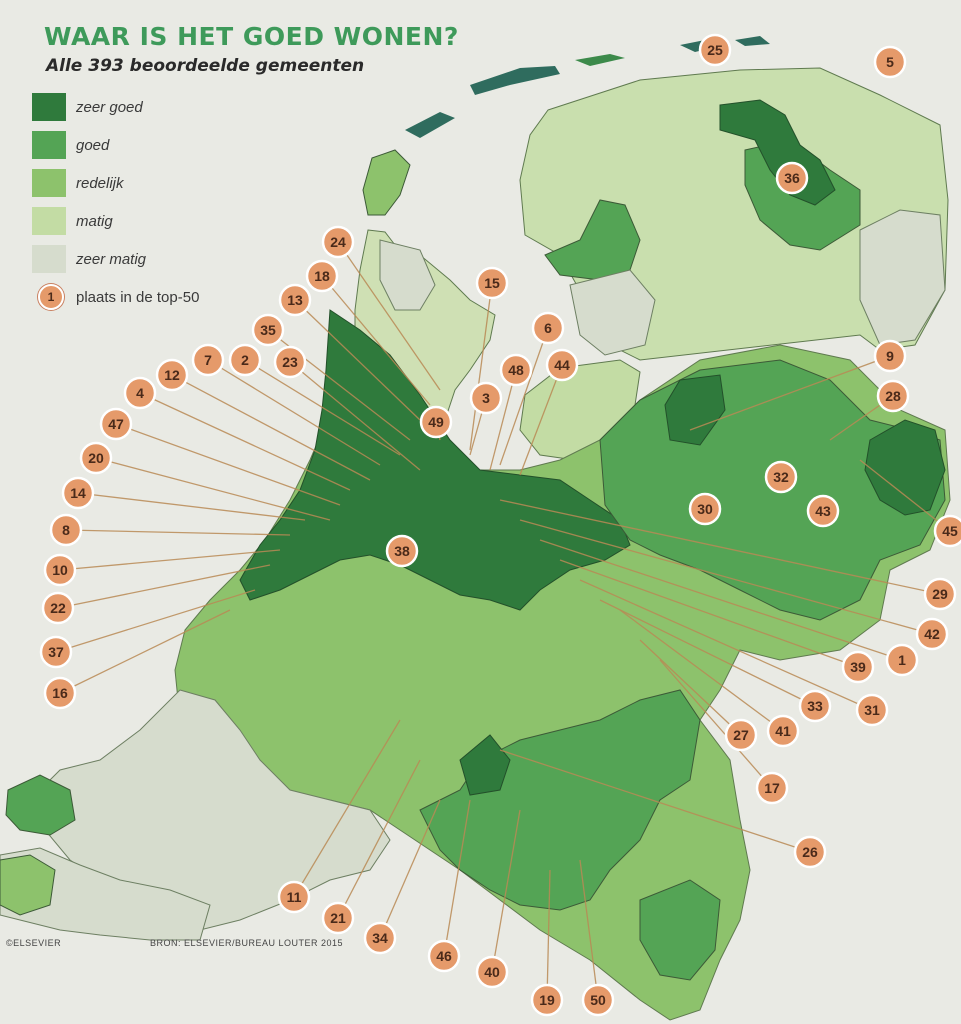 Image resolution: width=961 pixels, height=1024 pixels. What do you see at coordinates (115, 183) in the screenshot?
I see `legend-item-redelijk: redelijk` at bounding box center [115, 183].